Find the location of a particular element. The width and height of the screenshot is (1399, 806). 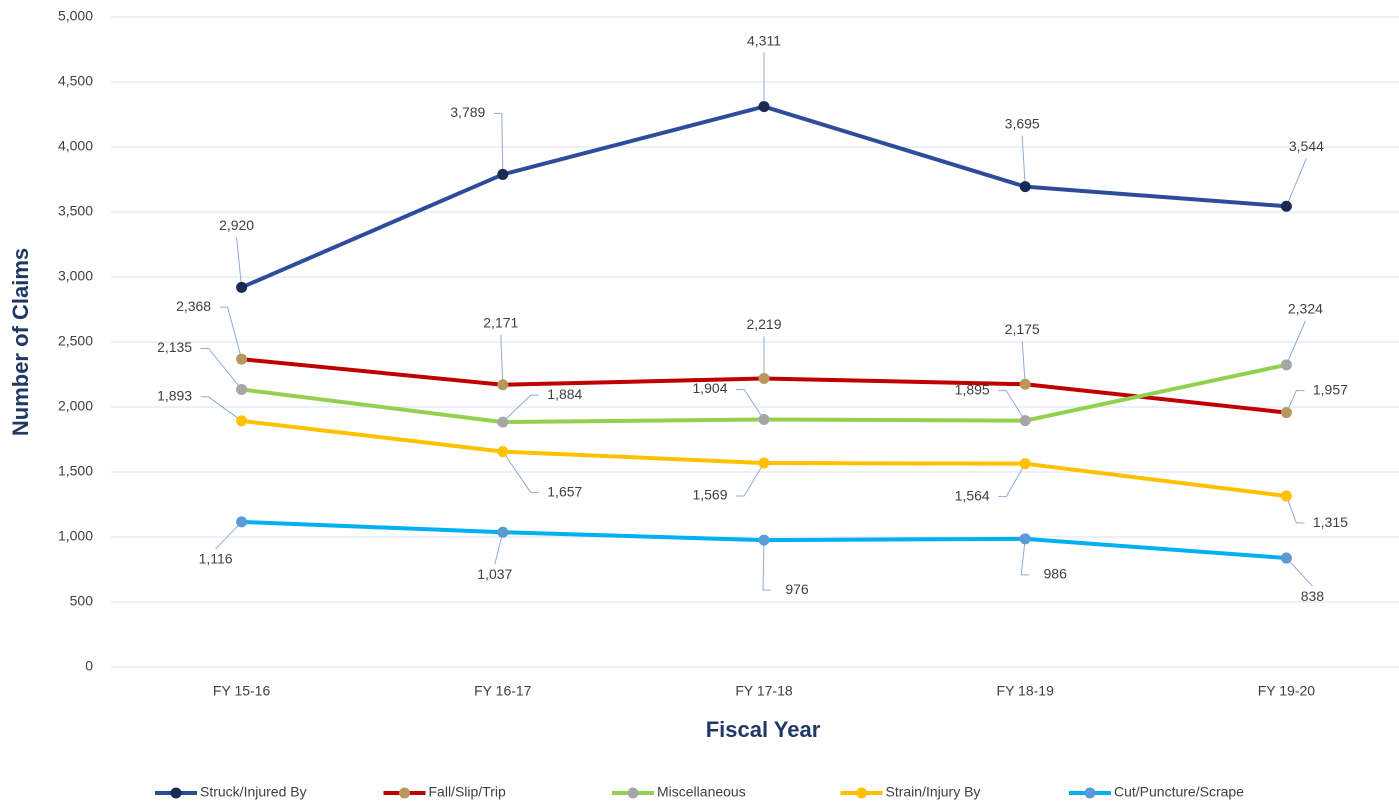

data-label: 3,789 is located at coordinates (467, 112).